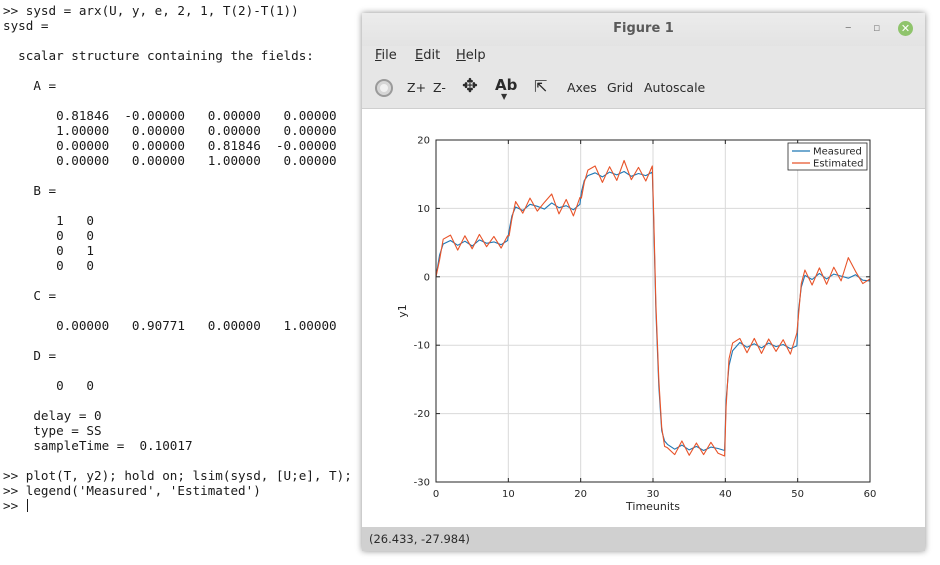 The height and width of the screenshot is (565, 940). I want to click on y-tick-label: -20, so click(422, 414).